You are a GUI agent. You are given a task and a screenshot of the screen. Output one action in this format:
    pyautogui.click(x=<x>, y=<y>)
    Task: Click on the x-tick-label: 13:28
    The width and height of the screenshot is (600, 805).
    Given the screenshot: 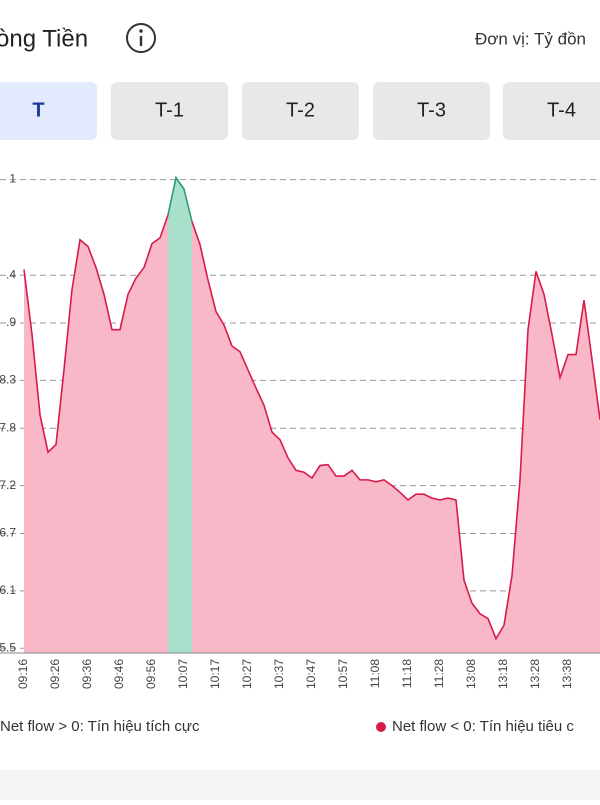 What is the action you would take?
    pyautogui.click(x=535, y=674)
    